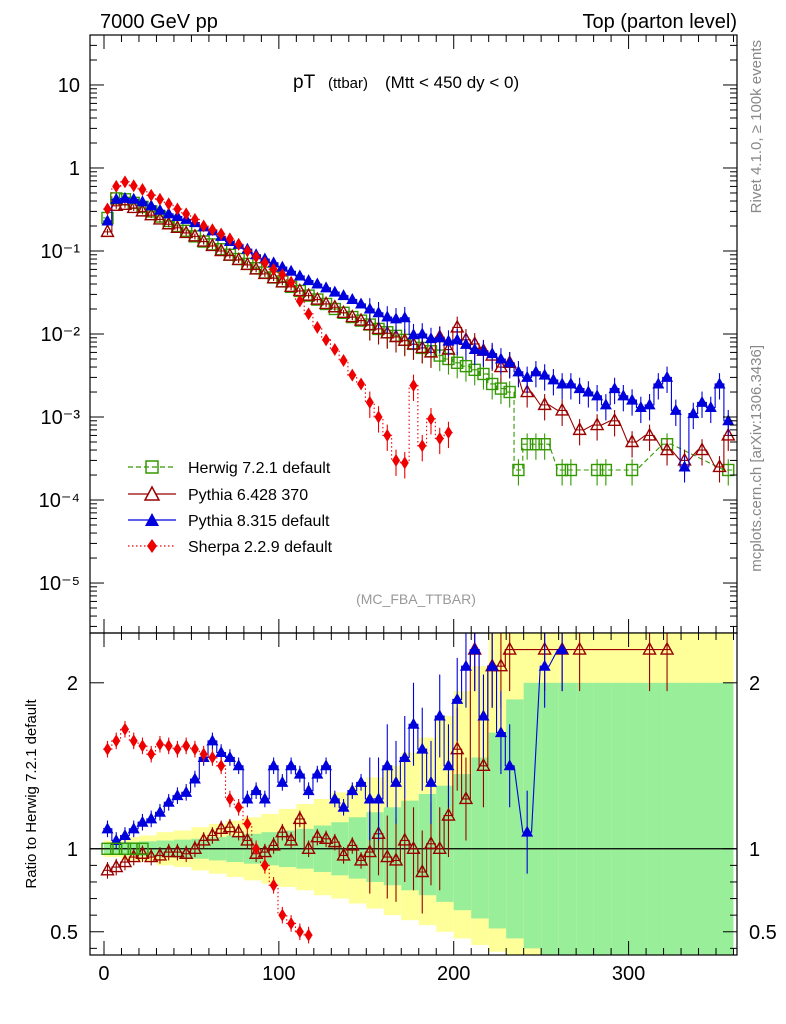 The width and height of the screenshot is (786, 1024). Describe the element at coordinates (278, 974) in the screenshot. I see `x-tick-label: 100` at that location.